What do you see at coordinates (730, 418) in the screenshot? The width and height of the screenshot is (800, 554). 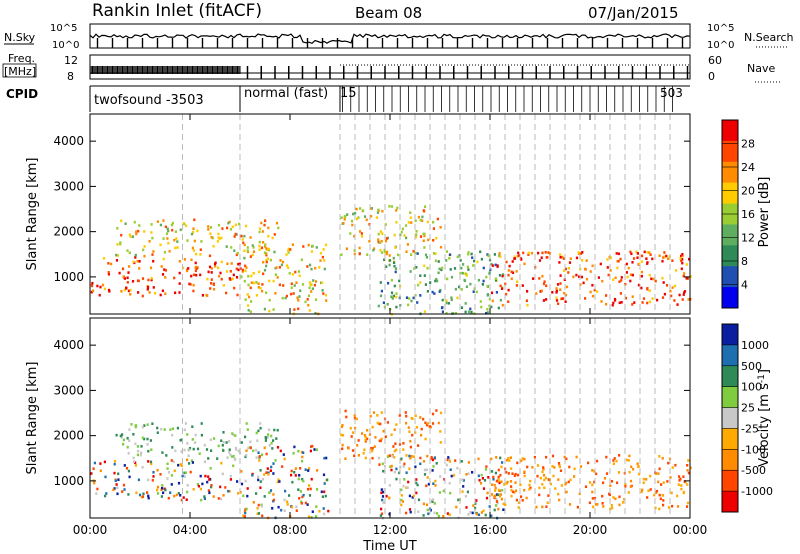 I see `colorbar-segment` at bounding box center [730, 418].